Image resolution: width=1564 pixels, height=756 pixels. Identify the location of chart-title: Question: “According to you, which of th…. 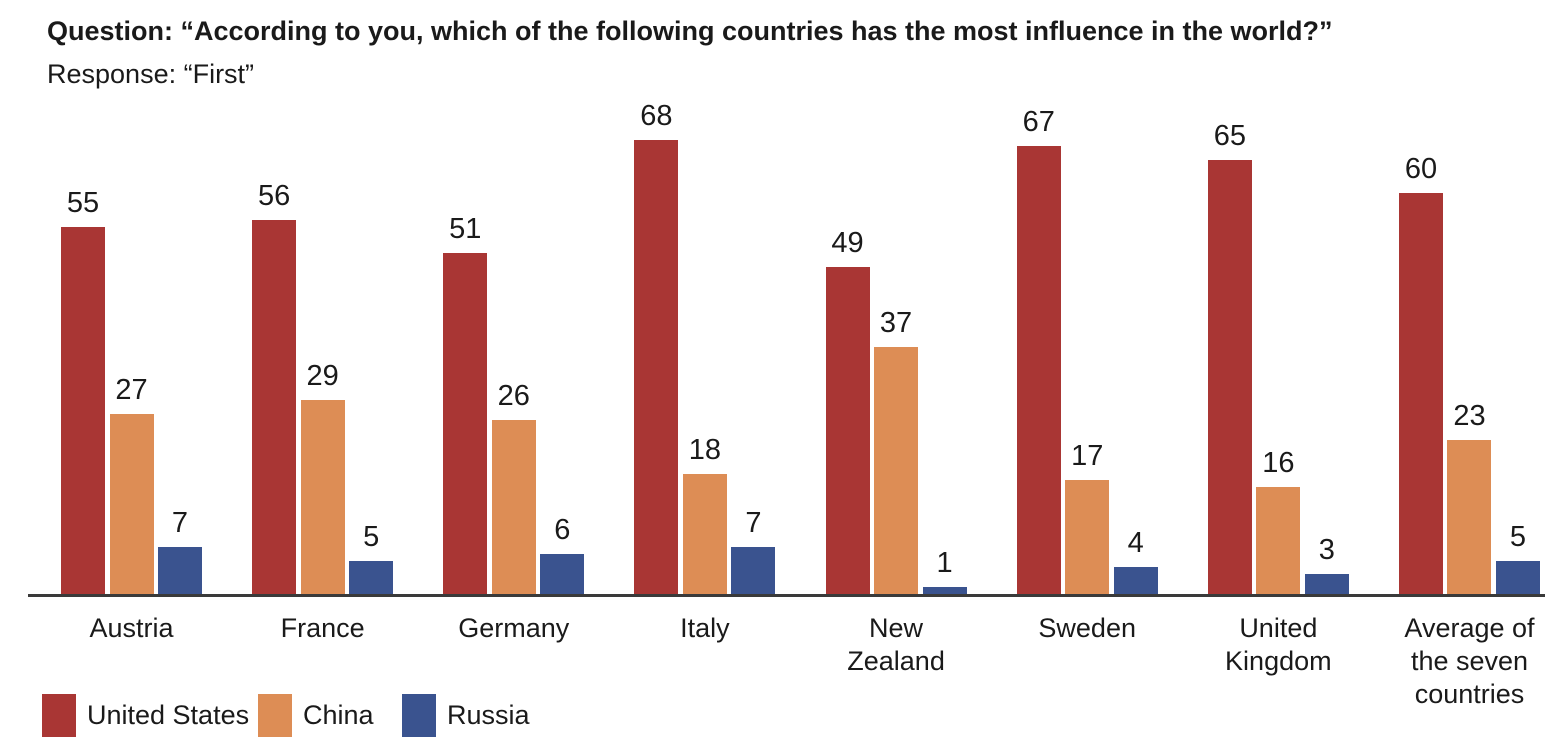
(690, 31).